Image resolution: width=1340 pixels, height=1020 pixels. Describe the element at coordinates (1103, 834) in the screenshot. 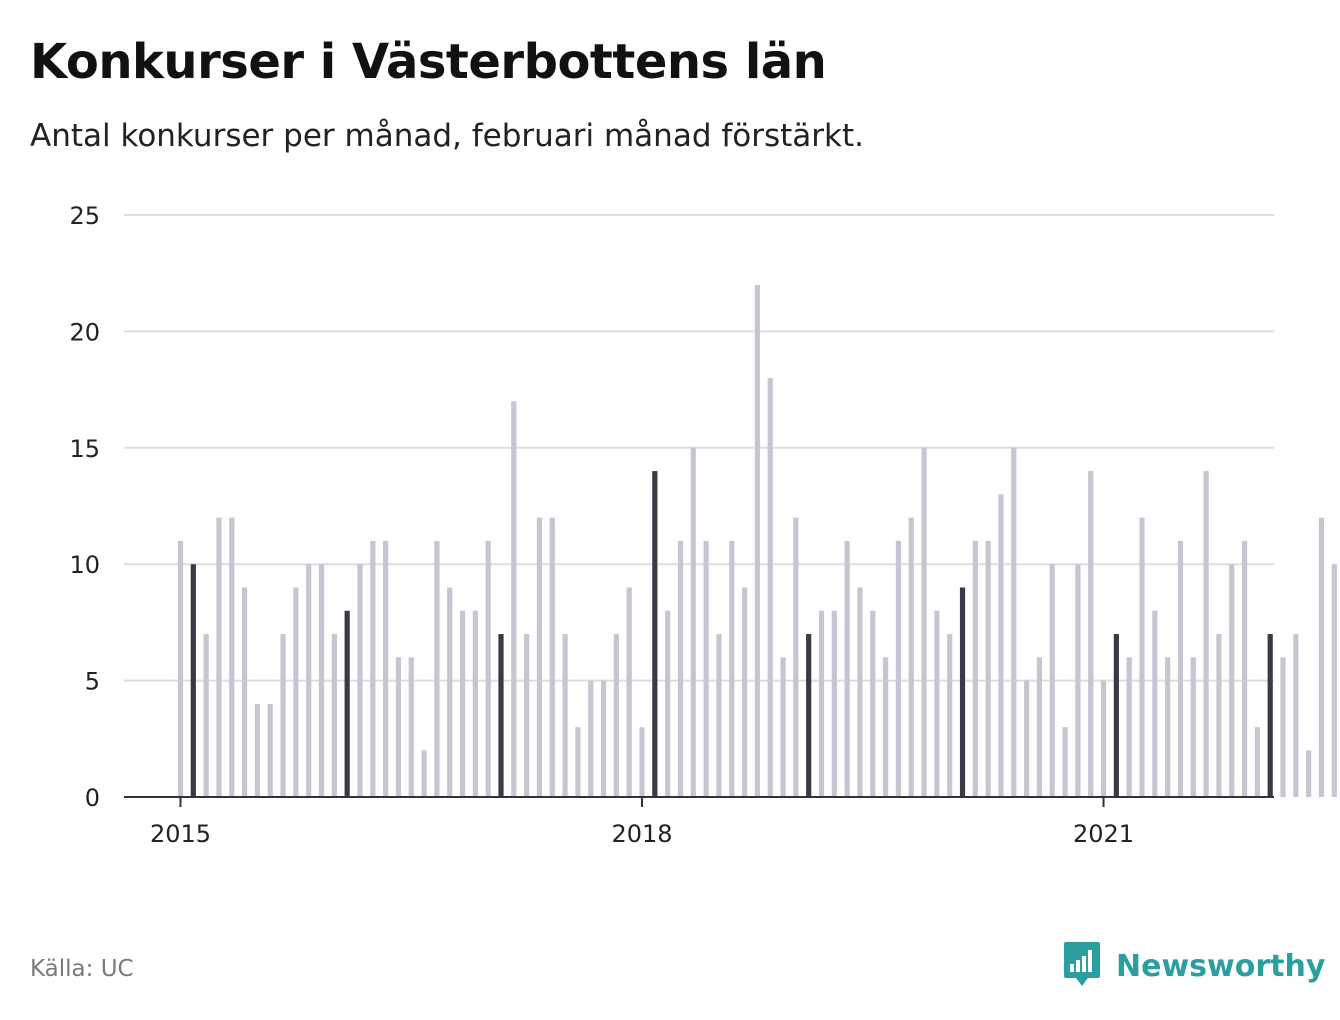

I see `x-tick-label: 2021` at that location.